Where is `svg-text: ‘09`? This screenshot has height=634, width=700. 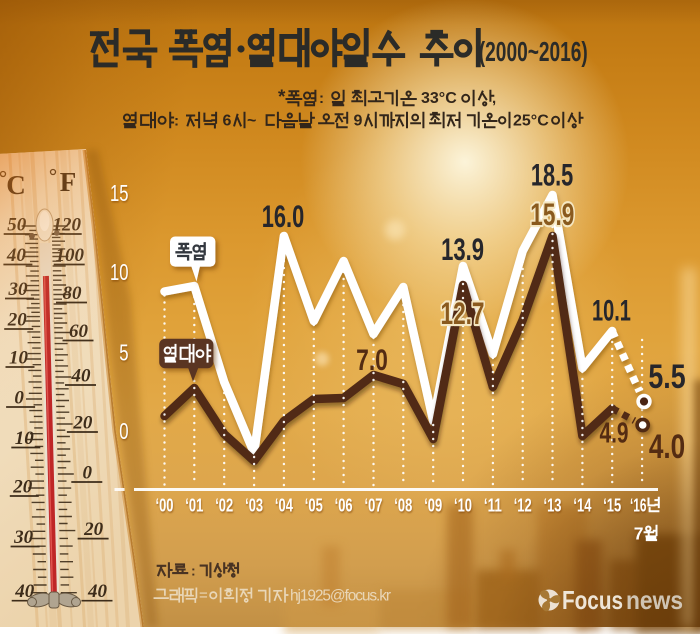 svg-text: ‘09 is located at coordinates (433, 505).